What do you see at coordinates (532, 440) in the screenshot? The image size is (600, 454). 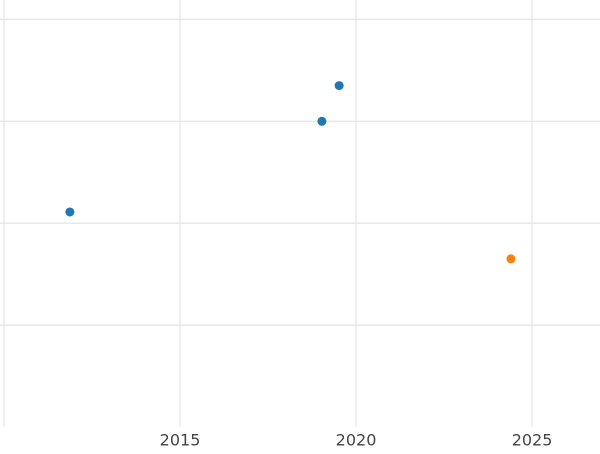 I see `x-tick-label: 2025` at bounding box center [532, 440].